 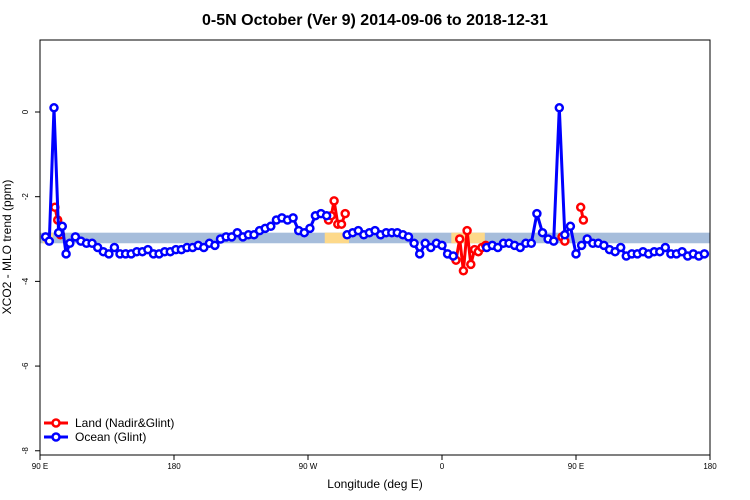 I want to click on y-axis-label: XCO2 - MLO trend (ppm), so click(x=7, y=247).